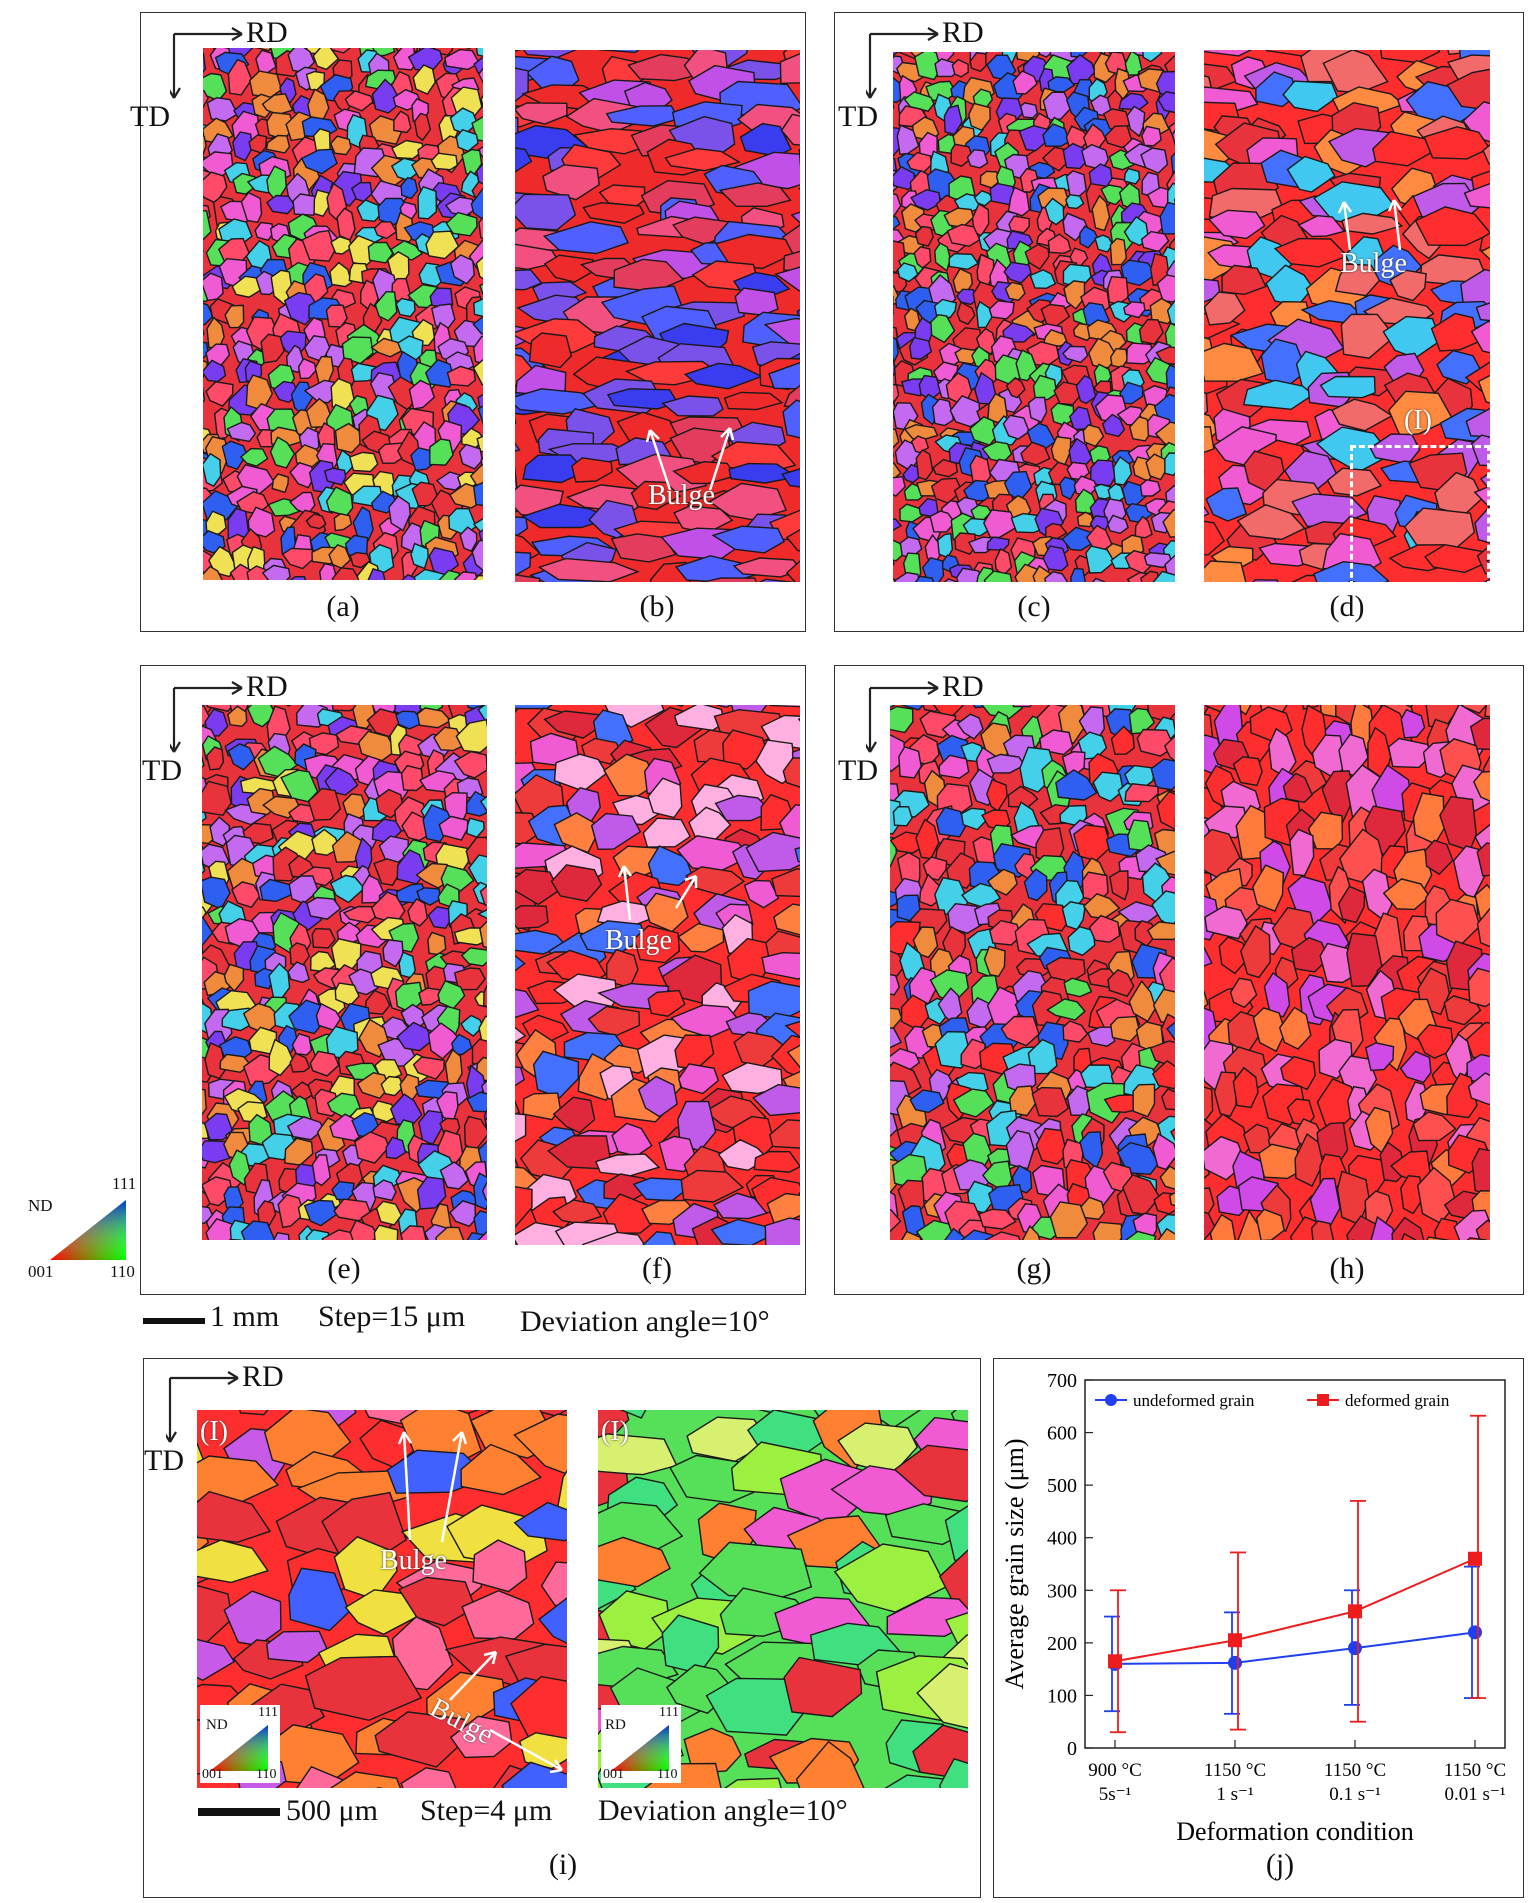 Image resolution: width=1532 pixels, height=1903 pixels. I want to click on scale-length-top: 1 mm, so click(245, 1316).